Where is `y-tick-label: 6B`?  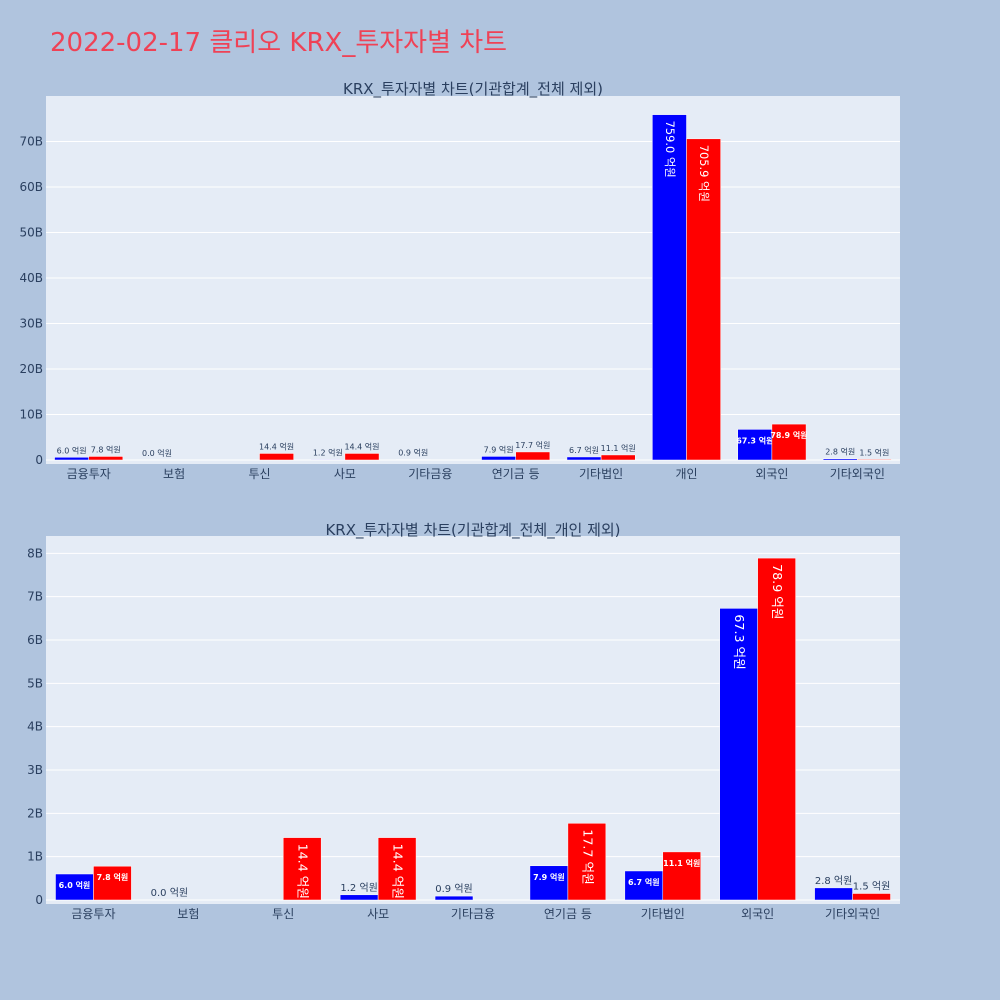
y-tick-label: 6B is located at coordinates (35, 640).